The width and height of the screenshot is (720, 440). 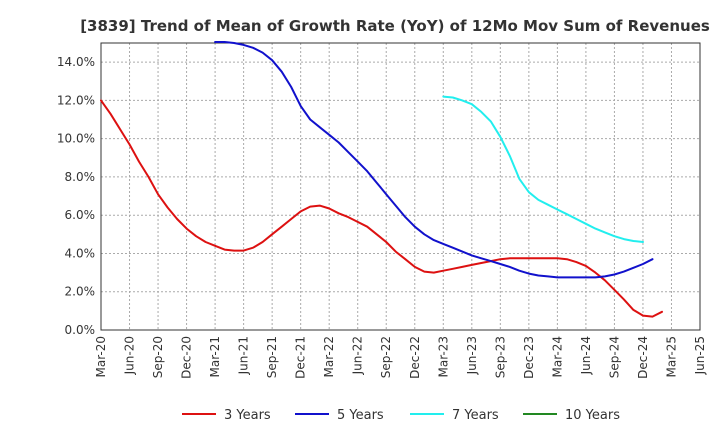 What do you see at coordinates (244, 355) in the screenshot?
I see `x-tick-label: Jun-21` at bounding box center [244, 355].